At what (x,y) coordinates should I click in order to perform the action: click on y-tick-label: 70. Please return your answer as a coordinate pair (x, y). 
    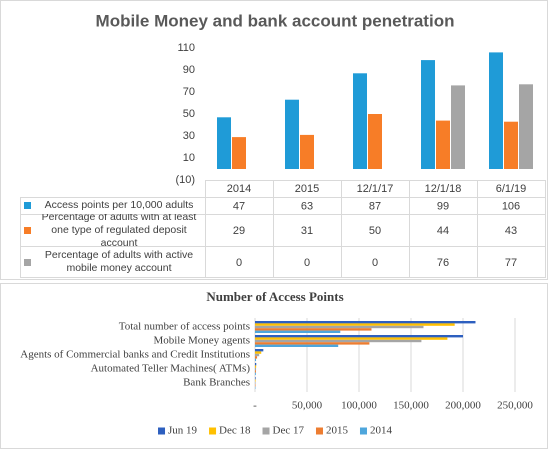
    Looking at the image, I should click on (189, 92).